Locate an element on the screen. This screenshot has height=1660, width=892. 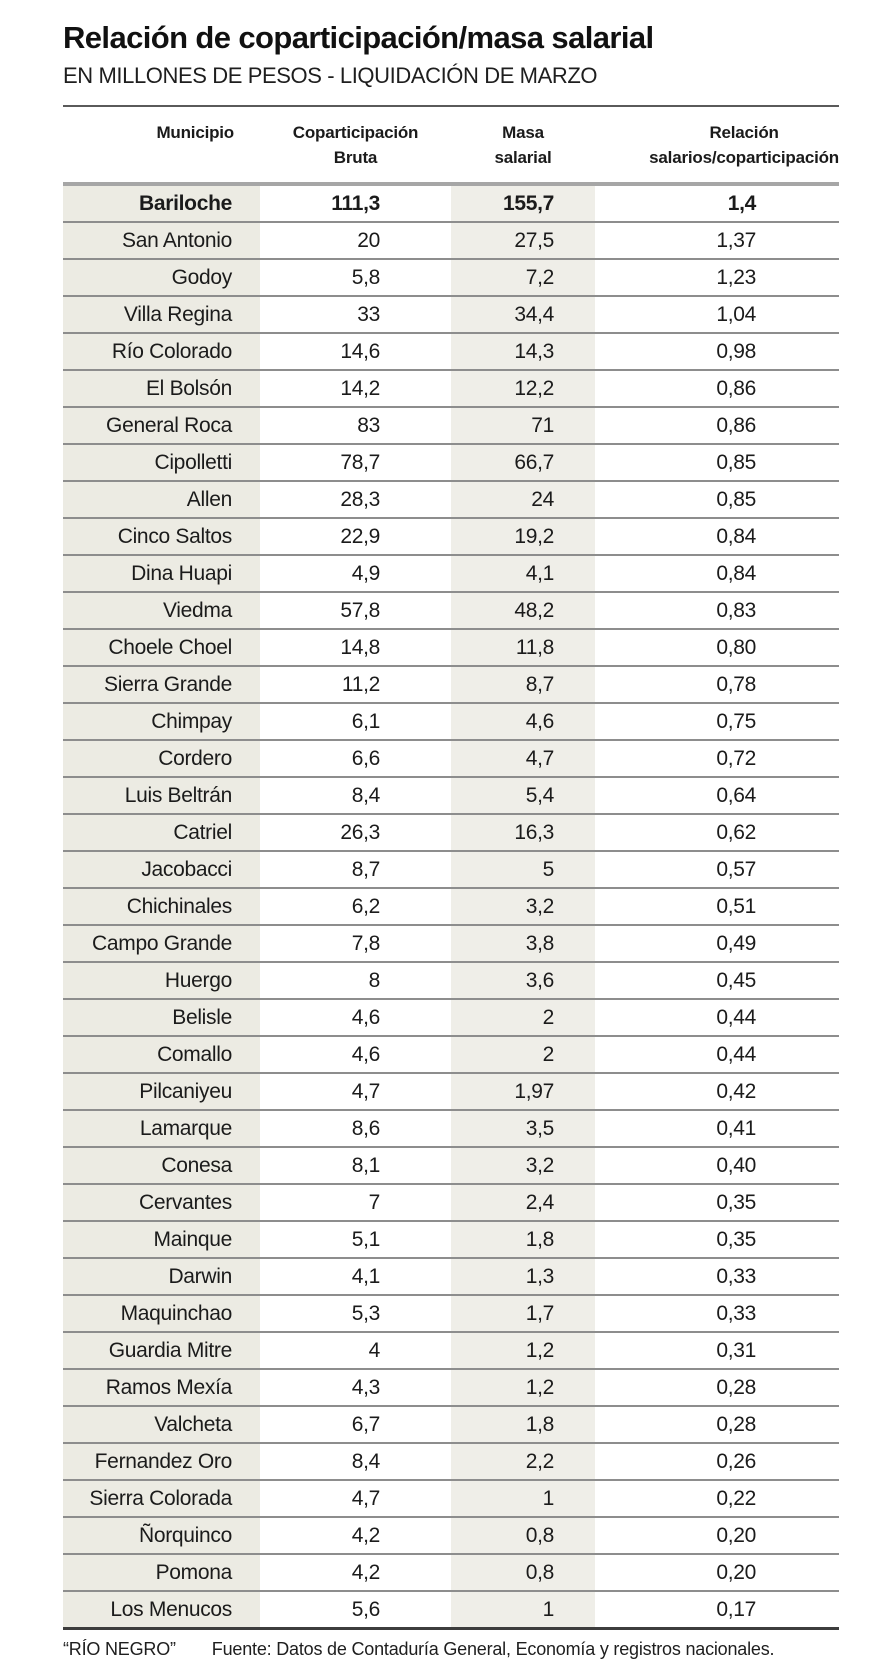
cell-municipio: Maquinchao is located at coordinates (161, 1313).